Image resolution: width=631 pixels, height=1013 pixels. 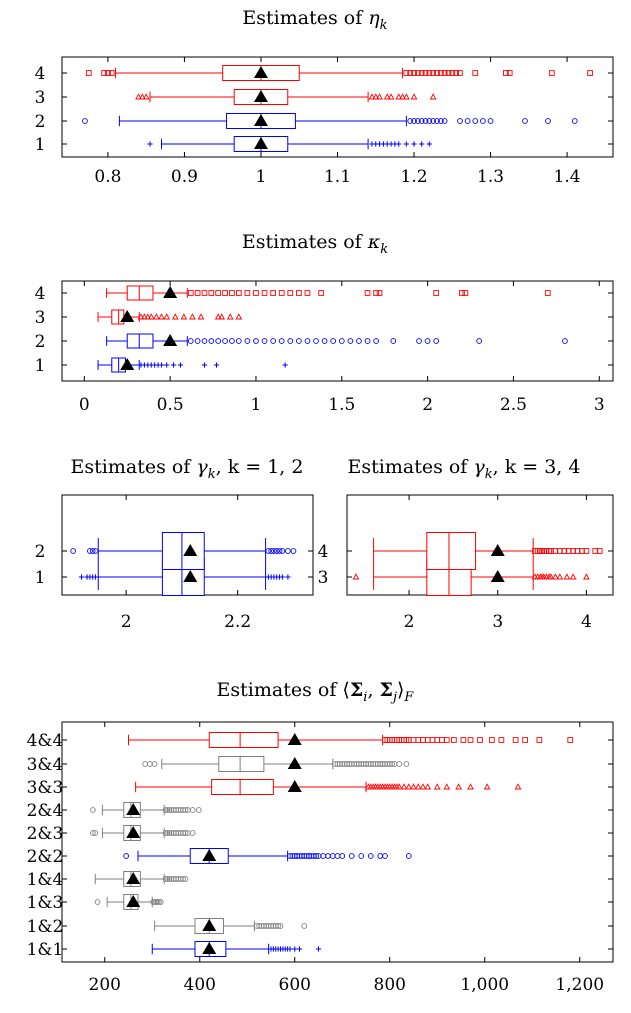 I want to click on y-tick-label: 1&2, so click(x=45, y=927).